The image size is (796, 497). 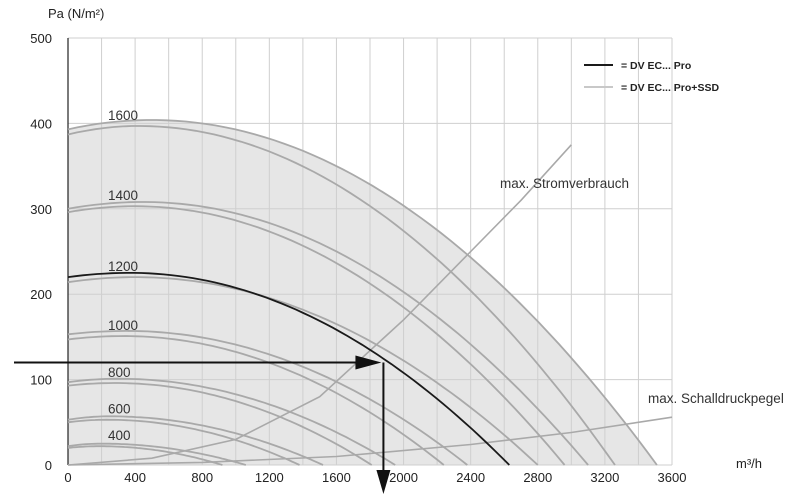 I want to click on x-tick-label: 2800, so click(x=537, y=477).